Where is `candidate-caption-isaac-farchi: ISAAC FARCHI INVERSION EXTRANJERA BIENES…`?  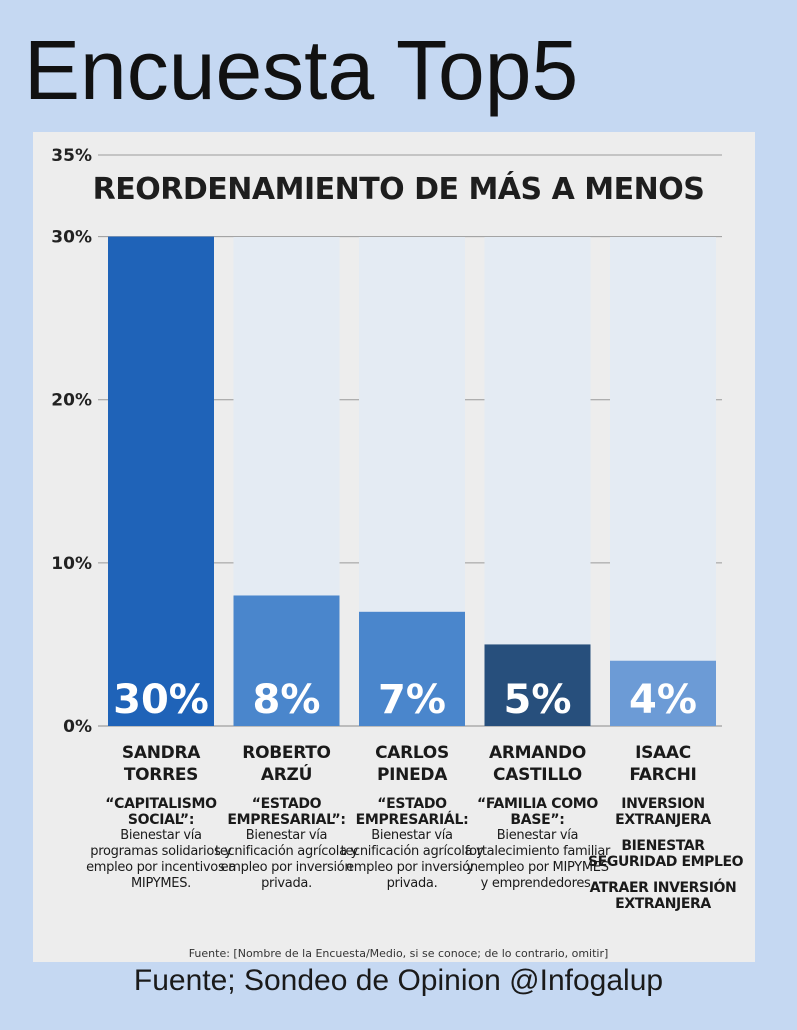 candidate-caption-isaac-farchi: ISAAC FARCHI INVERSION EXTRANJERA BIENES… is located at coordinates (666, 827).